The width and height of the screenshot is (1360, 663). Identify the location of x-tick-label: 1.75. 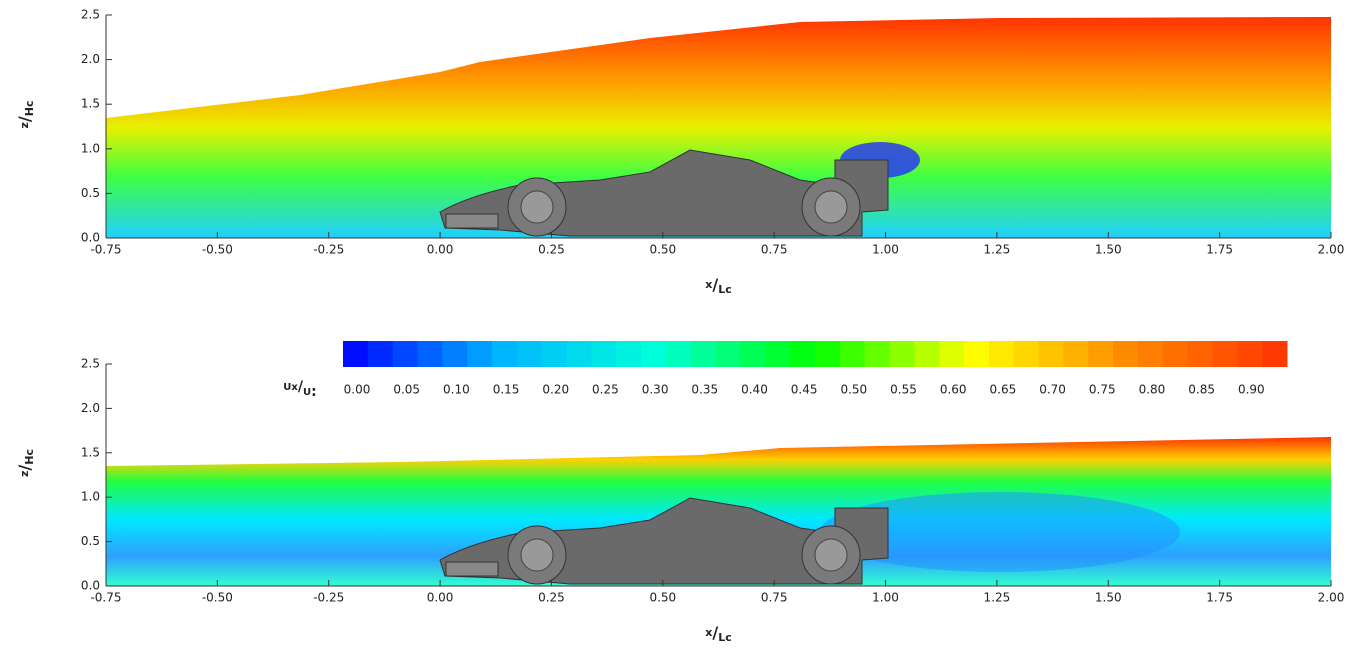
(1219, 250).